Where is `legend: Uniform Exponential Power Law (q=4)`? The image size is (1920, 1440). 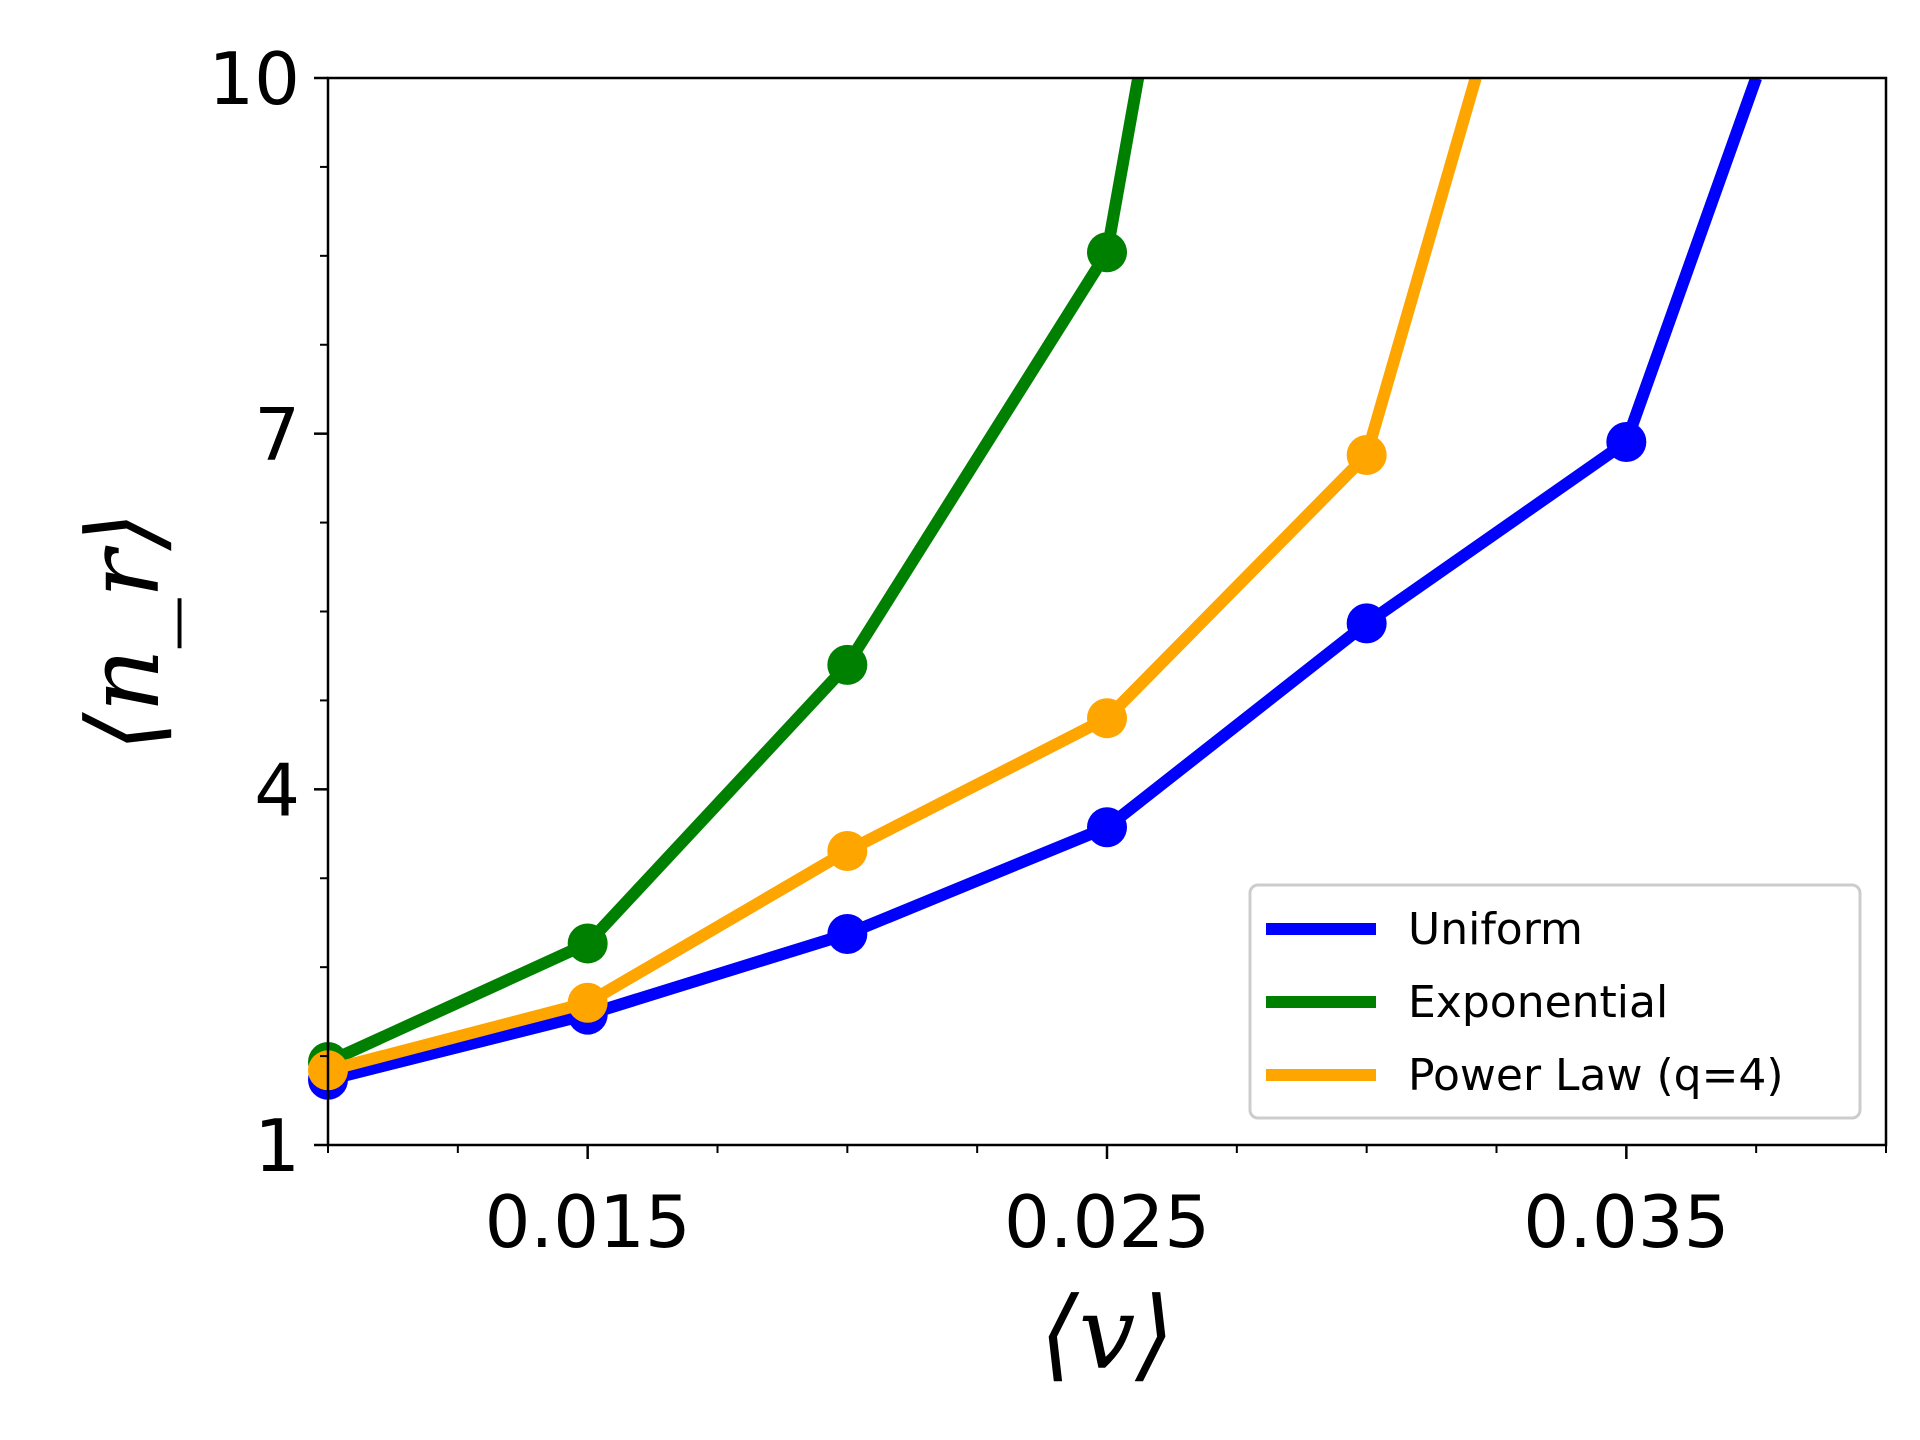 legend: Uniform Exponential Power Law (q=4) is located at coordinates (1555, 1001).